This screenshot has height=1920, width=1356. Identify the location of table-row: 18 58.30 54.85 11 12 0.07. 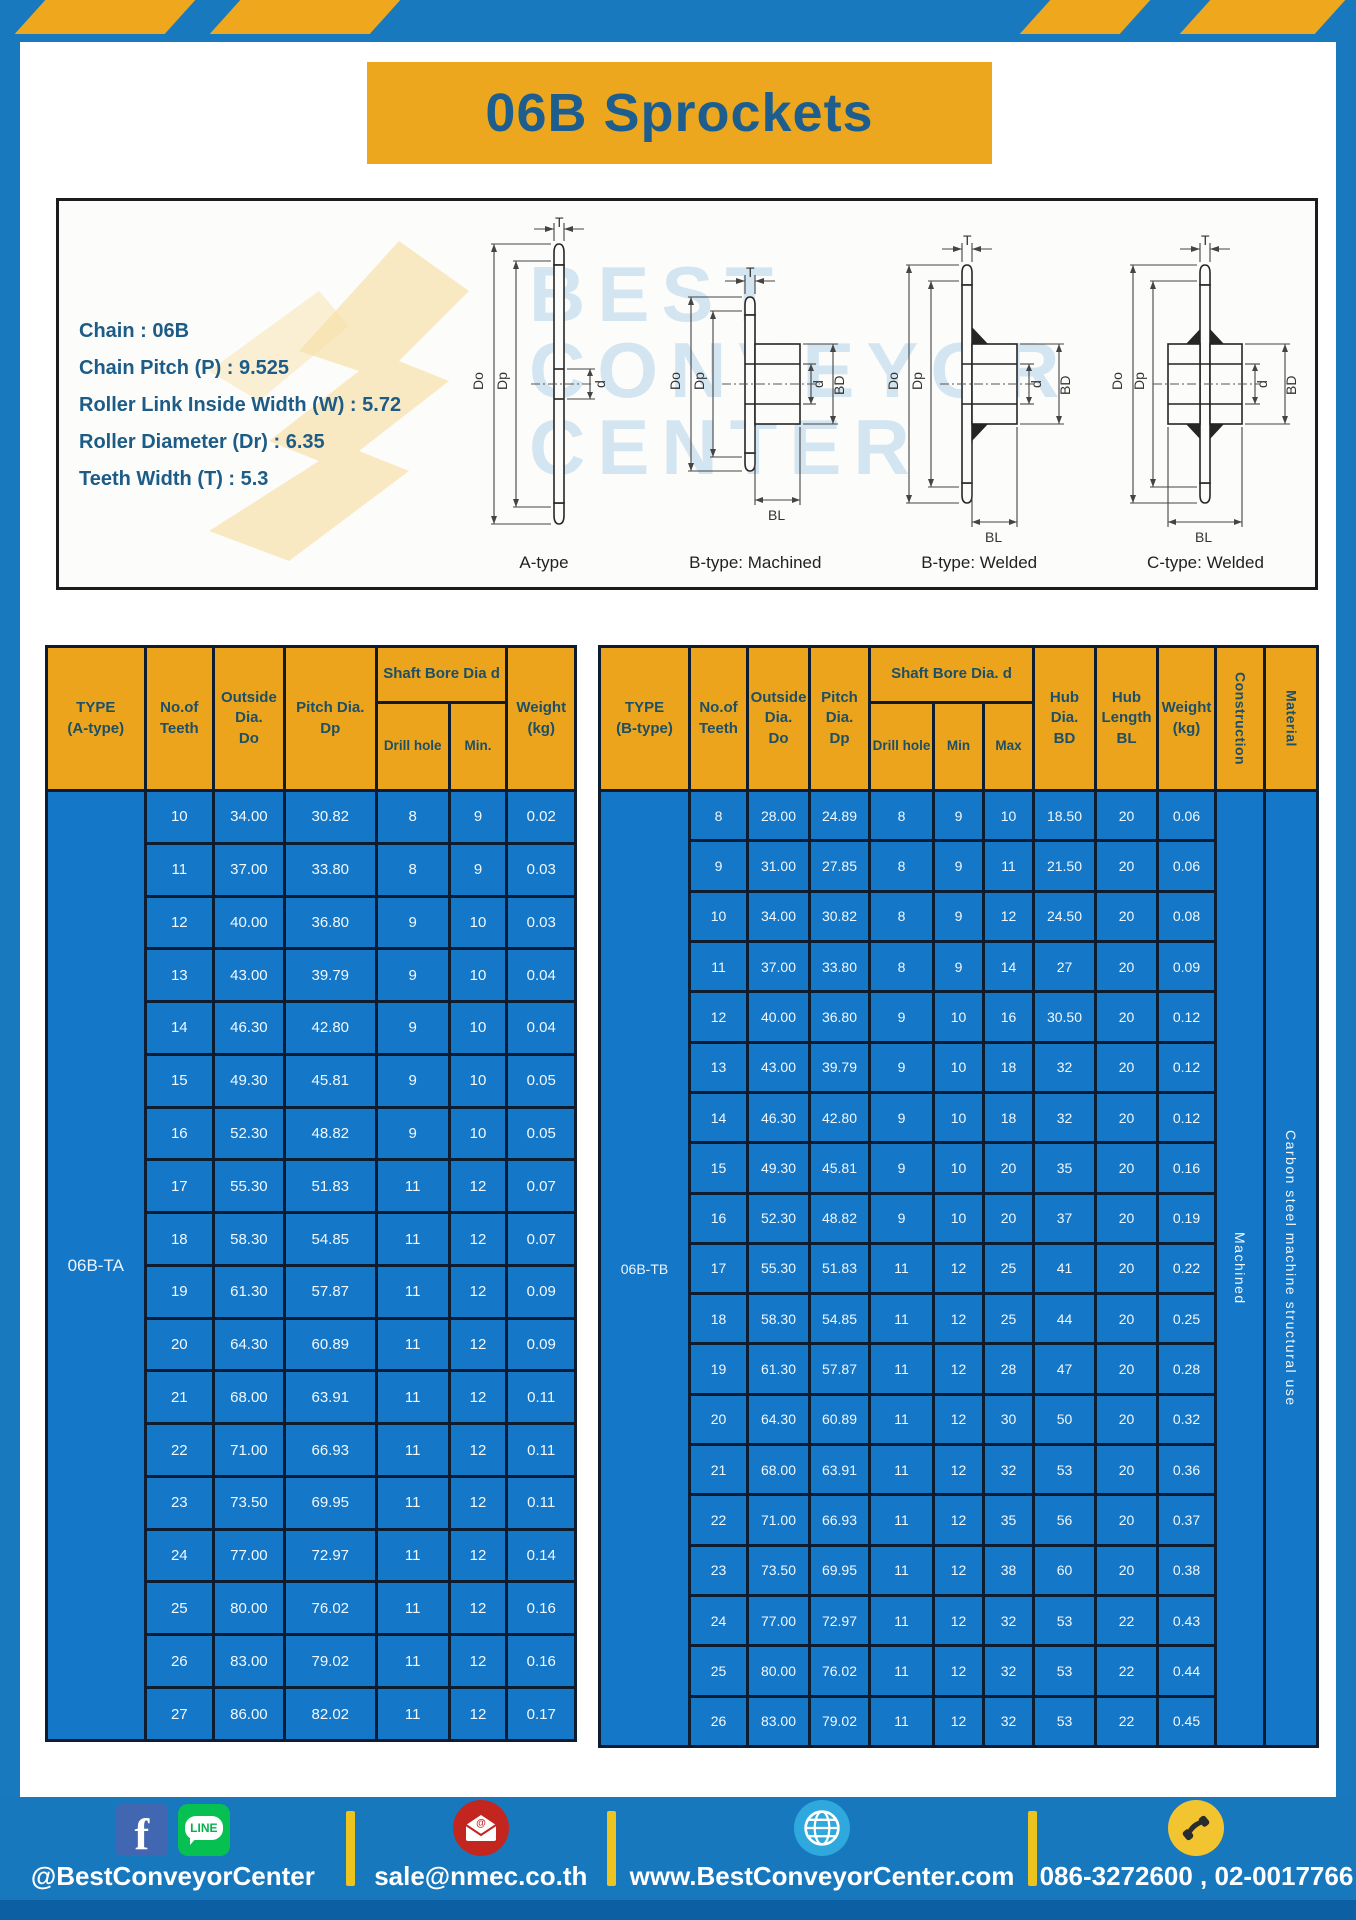
(312, 1239).